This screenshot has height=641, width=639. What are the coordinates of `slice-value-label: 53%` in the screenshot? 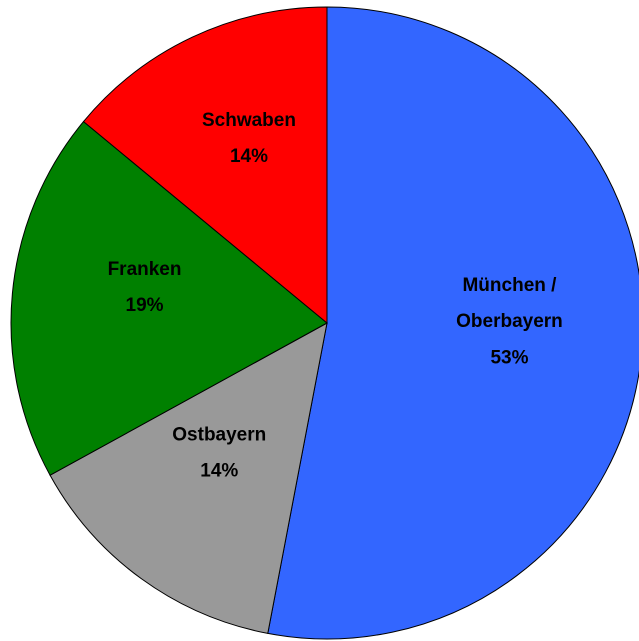 It's located at (509, 357).